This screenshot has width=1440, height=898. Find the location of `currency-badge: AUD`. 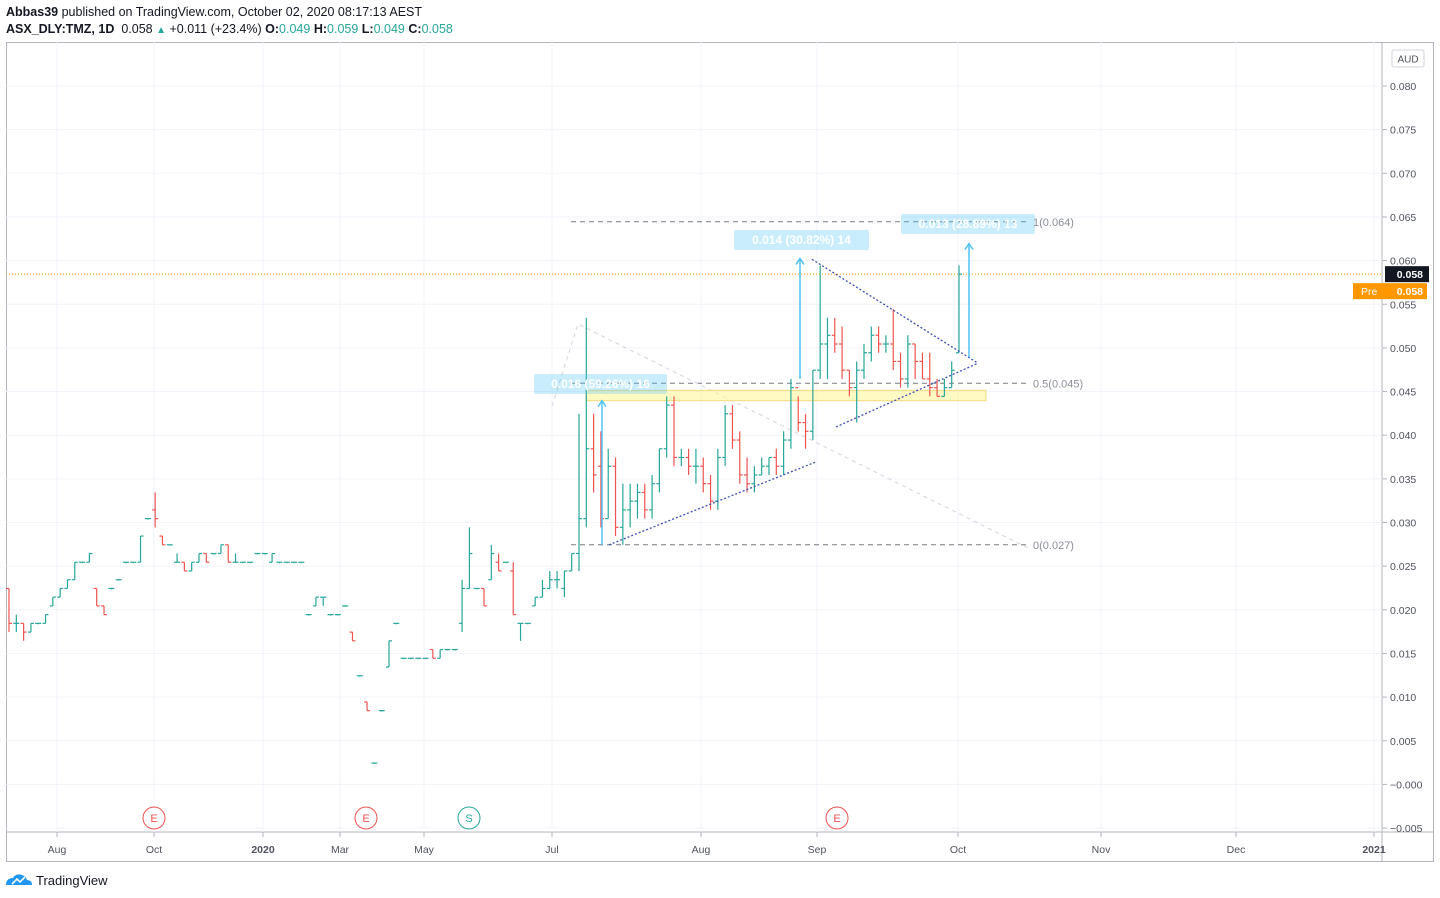

currency-badge: AUD is located at coordinates (1408, 58).